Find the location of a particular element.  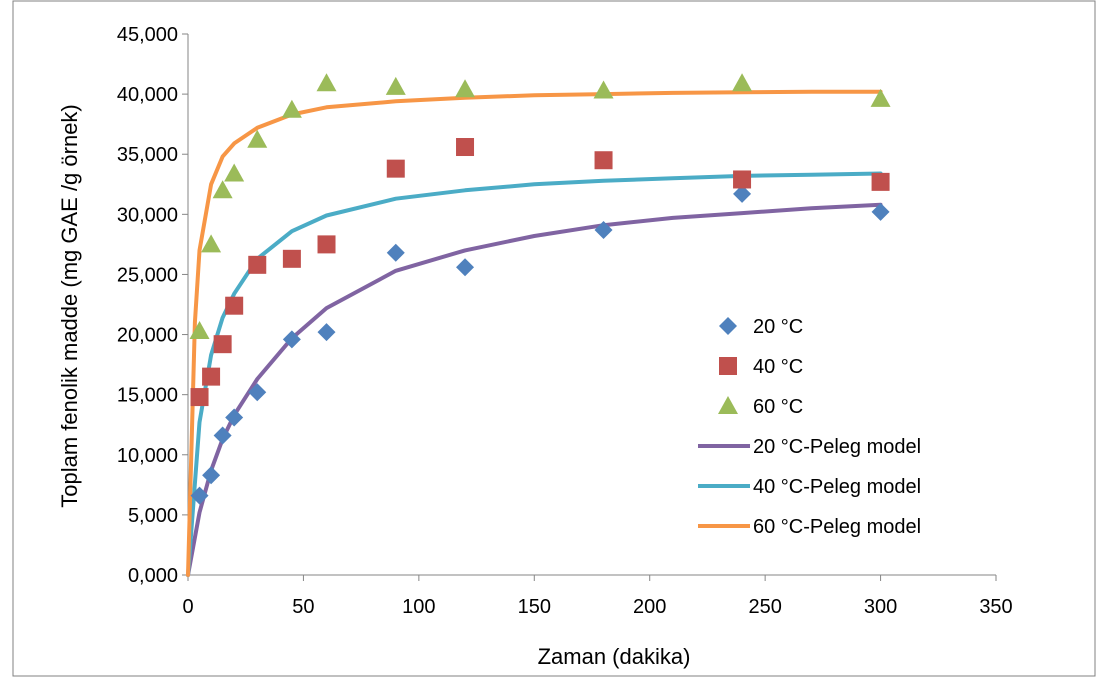

y-axis-label: Toplam fenolik madde (mg GAE /g örnek) is located at coordinates (69, 306).